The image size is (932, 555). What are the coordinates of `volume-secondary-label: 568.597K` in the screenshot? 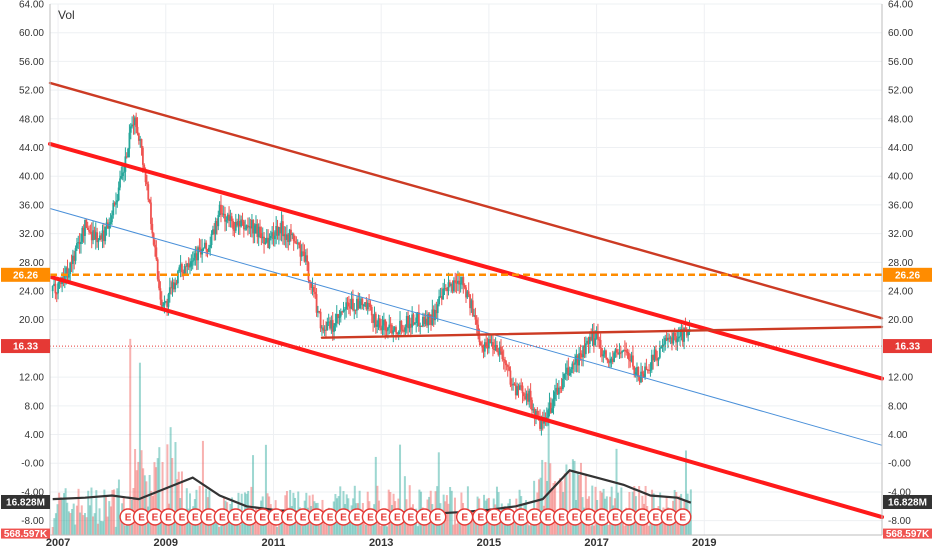 It's located at (908, 534).